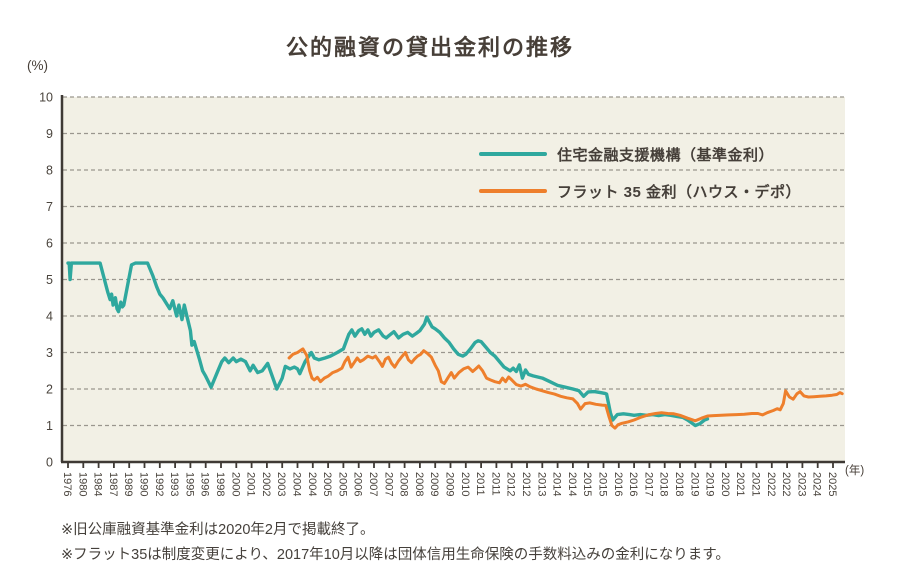  What do you see at coordinates (429, 47) in the screenshot?
I see `page-title: 公的融資の貸出金利の推移` at bounding box center [429, 47].